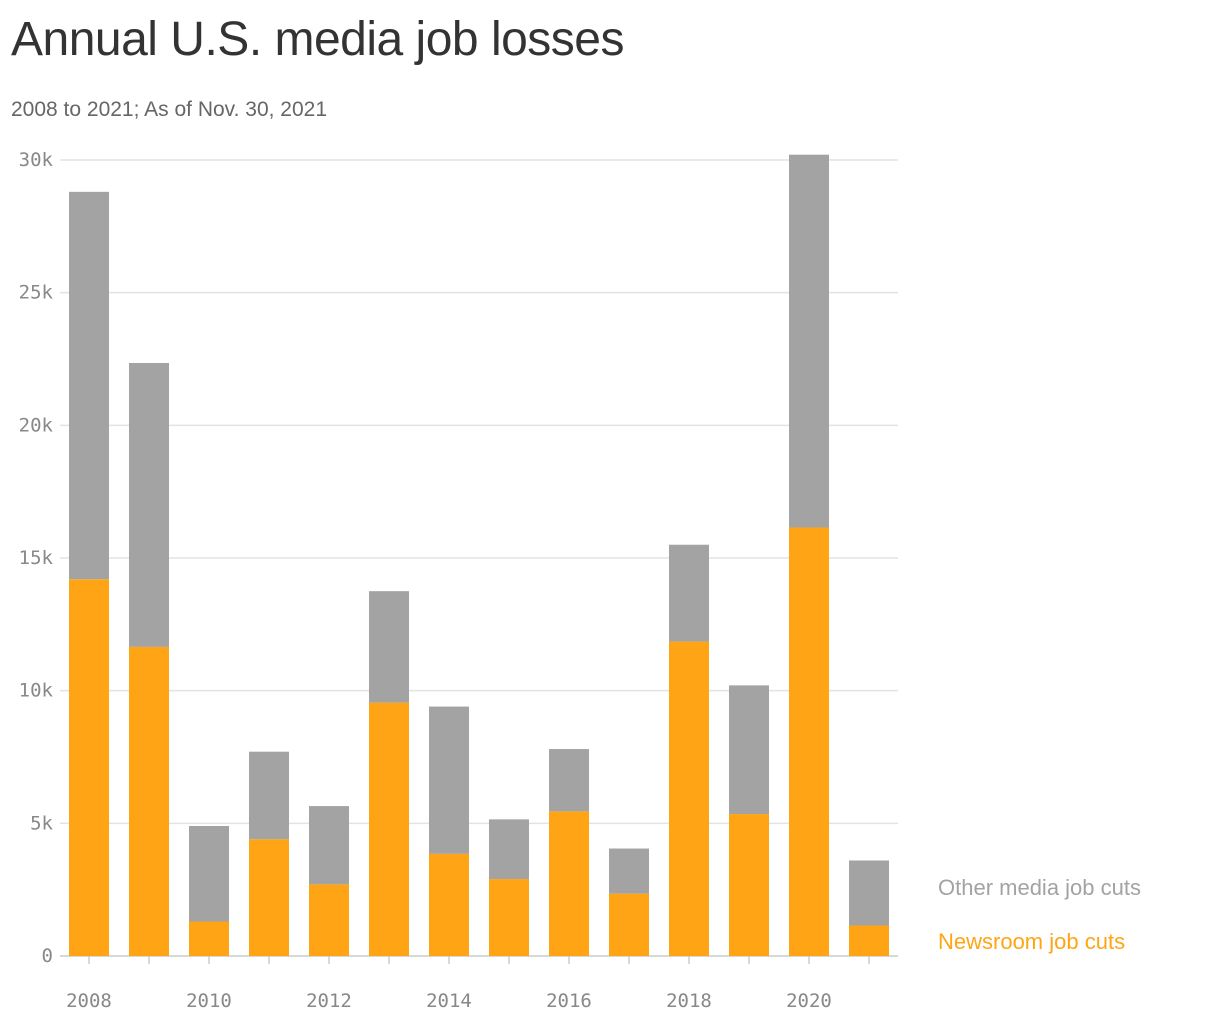 The image size is (1220, 1020). I want to click on y-tick-label: 20k, so click(36, 425).